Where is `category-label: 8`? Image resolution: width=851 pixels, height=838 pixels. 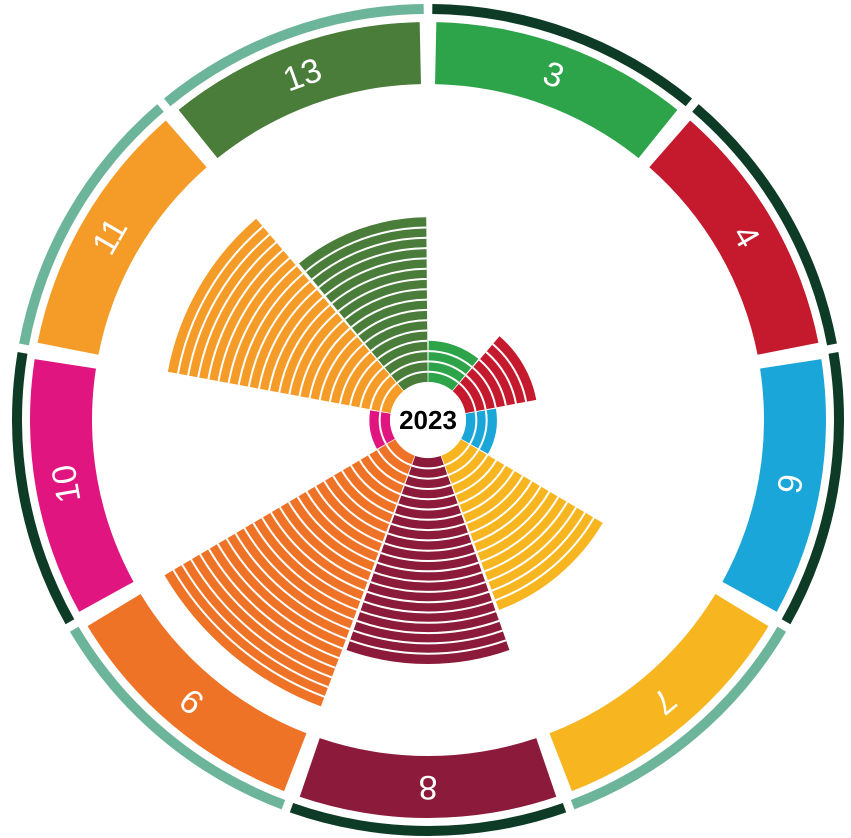
category-label: 8 is located at coordinates (428, 787).